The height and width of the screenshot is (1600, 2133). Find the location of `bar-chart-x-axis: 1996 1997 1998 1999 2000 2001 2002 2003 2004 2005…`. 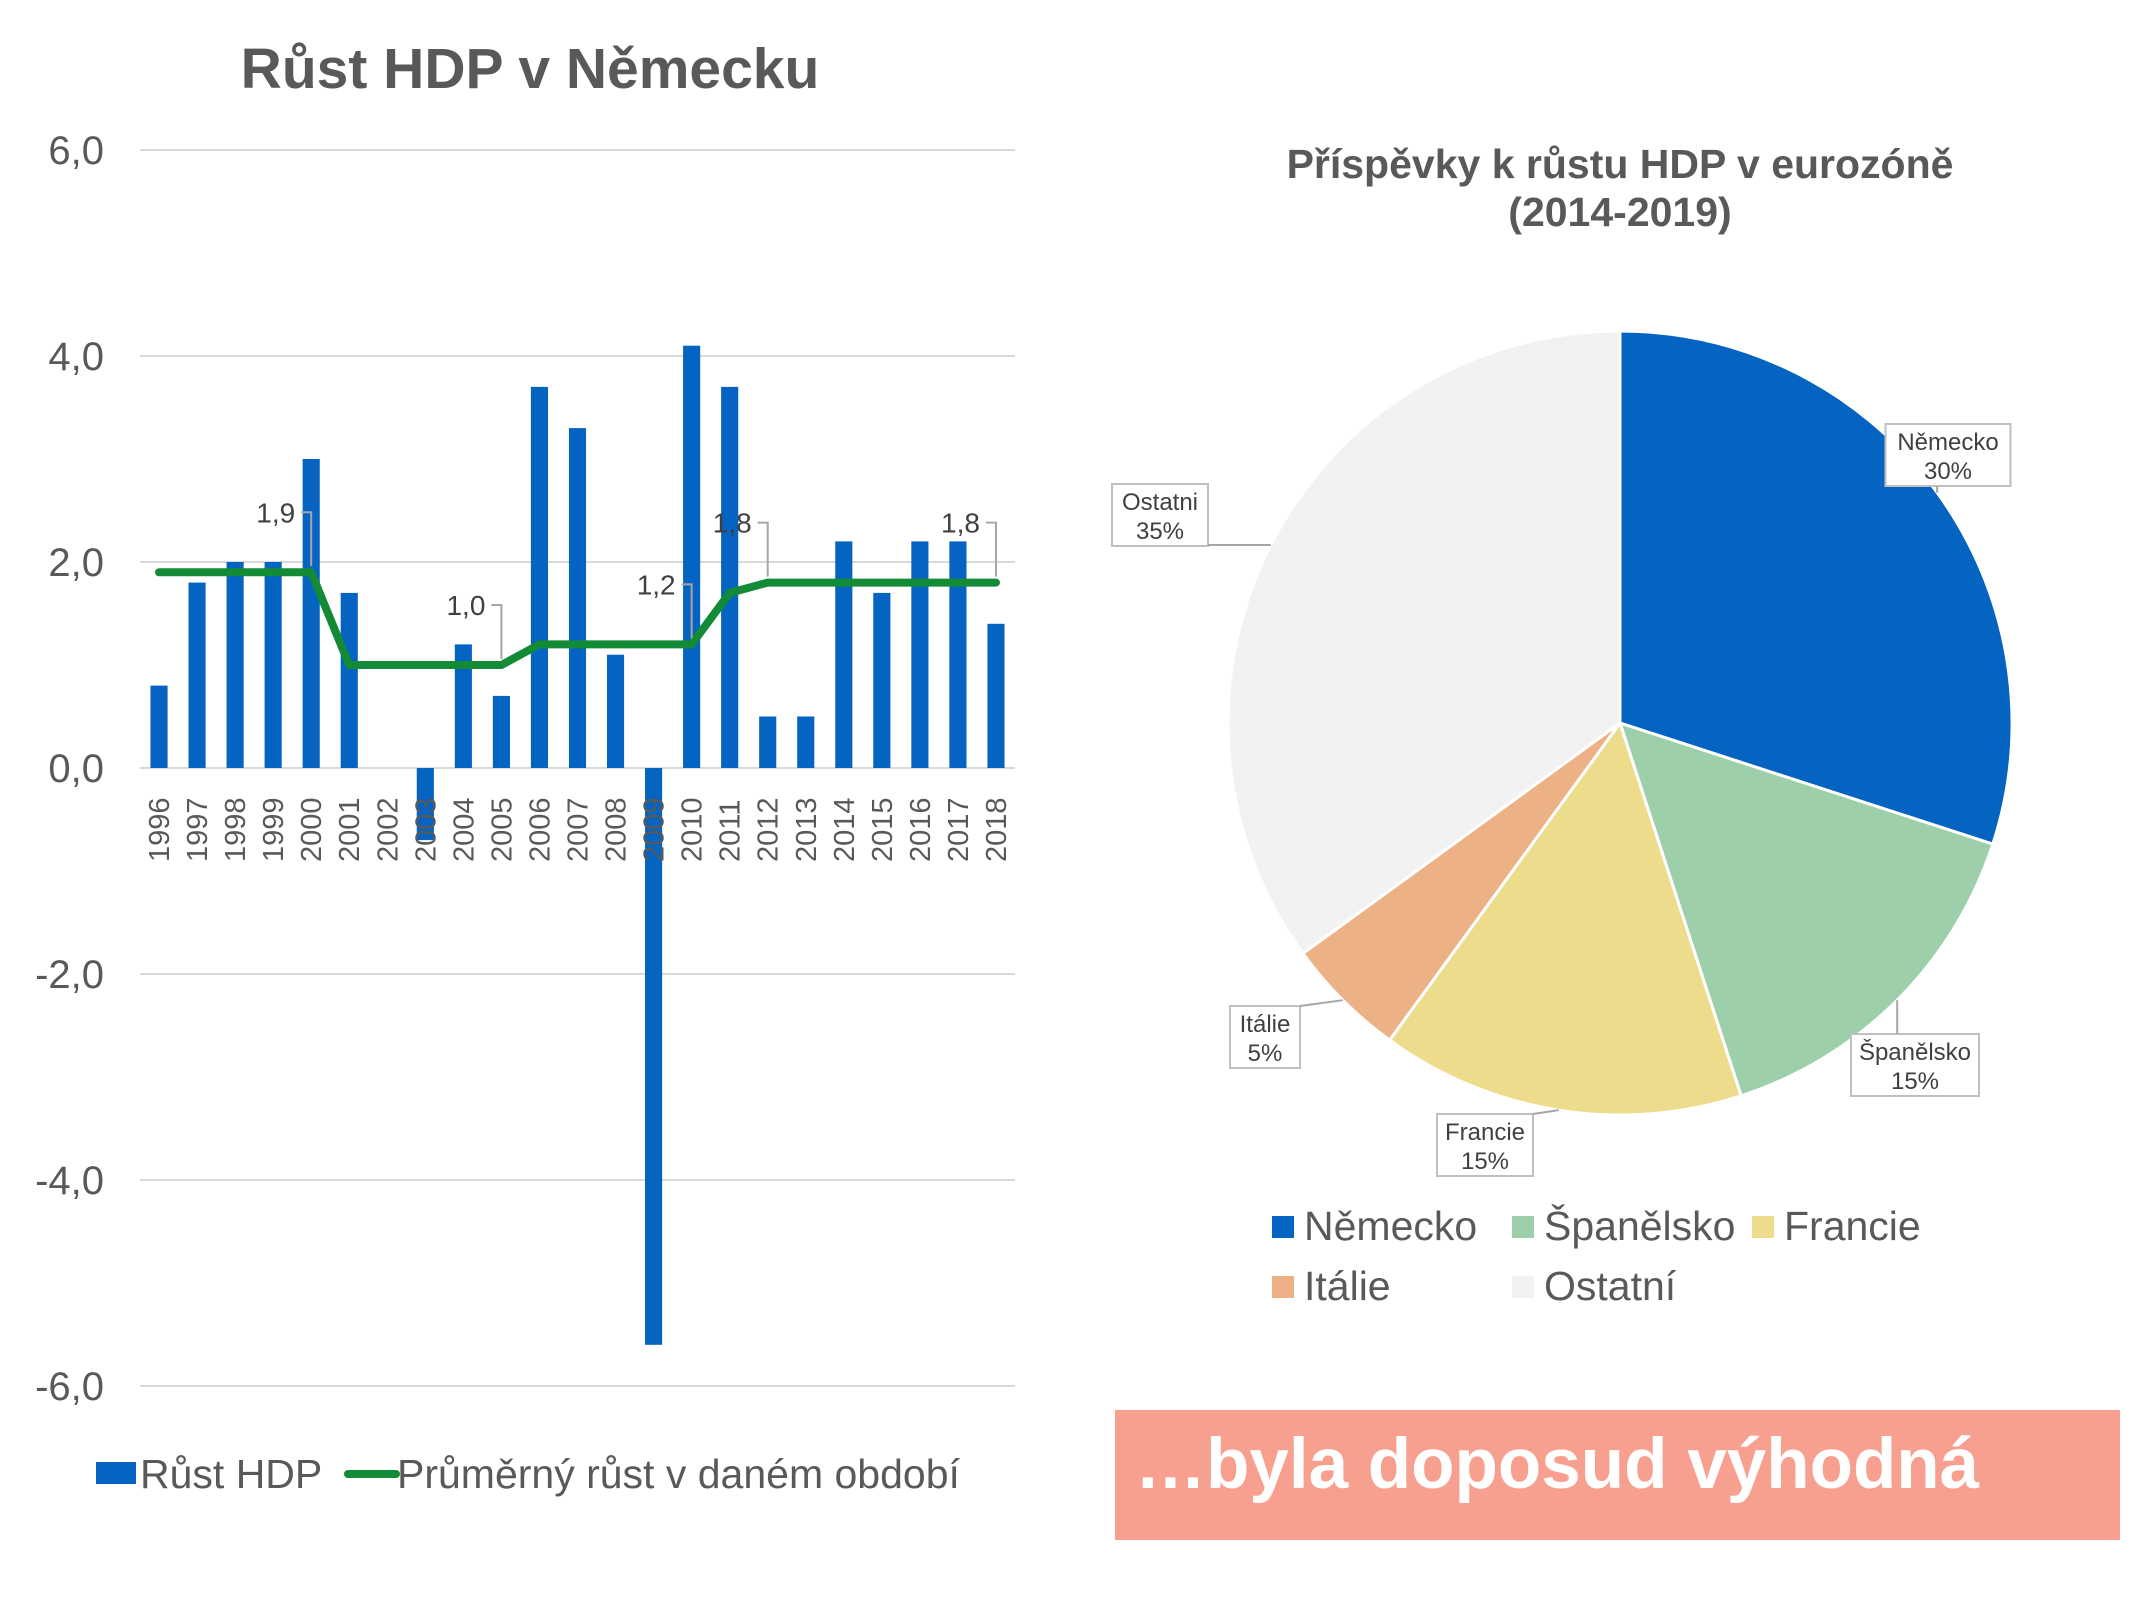

bar-chart-x-axis: 1996 1997 1998 1999 2000 2001 2002 2003 2004 2005… is located at coordinates (578, 829).